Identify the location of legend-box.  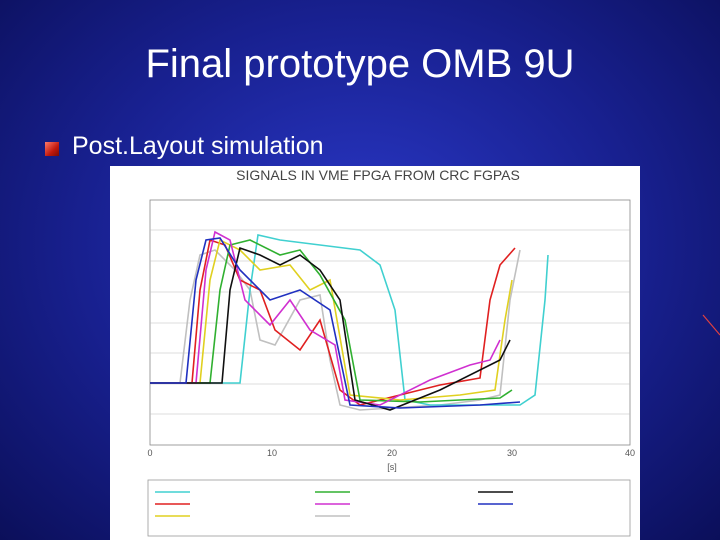
(389, 508).